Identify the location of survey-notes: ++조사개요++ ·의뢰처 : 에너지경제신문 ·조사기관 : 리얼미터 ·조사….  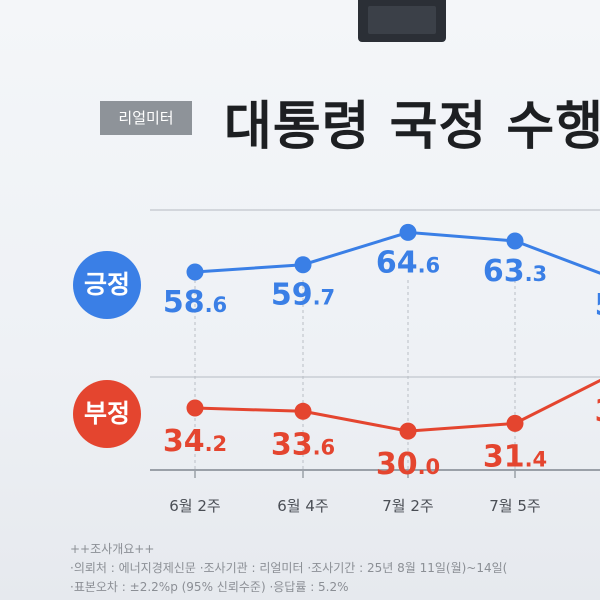
(288, 568).